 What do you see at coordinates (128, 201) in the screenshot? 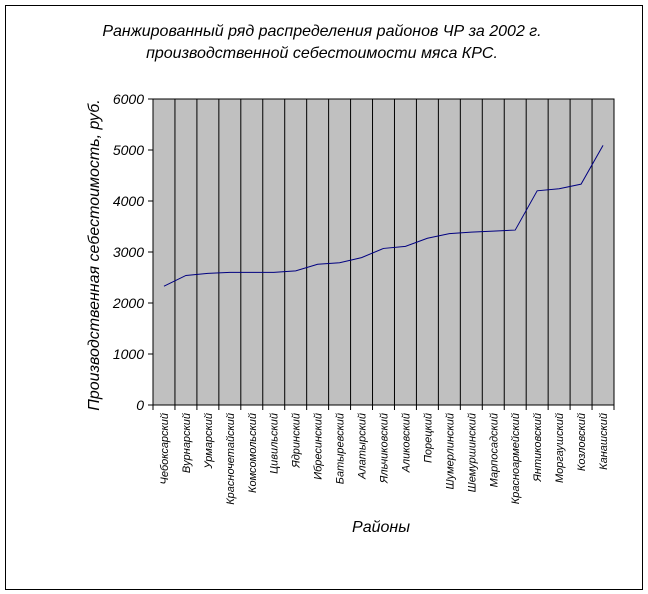
I see `y-tick-label: 4000` at bounding box center [128, 201].